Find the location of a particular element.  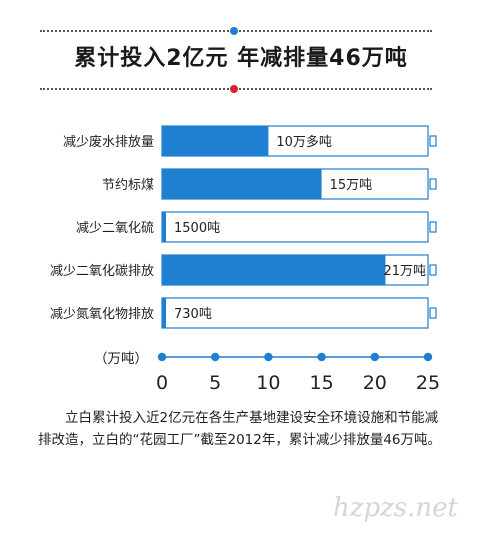

value-label: 1500吨 is located at coordinates (197, 228).